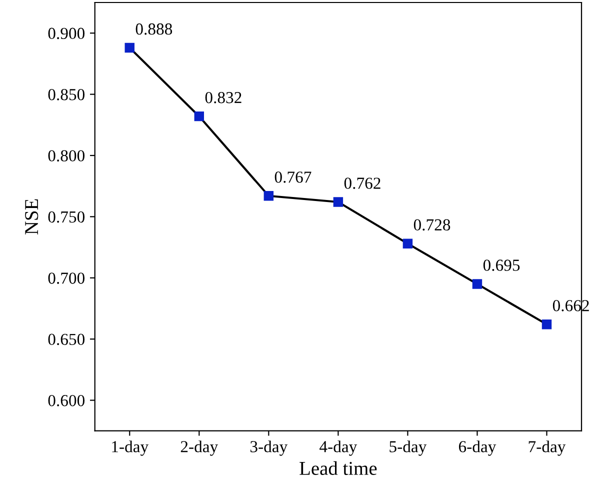 This screenshot has height=501, width=616. Describe the element at coordinates (199, 448) in the screenshot. I see `x-tick-label: 2-day` at that location.